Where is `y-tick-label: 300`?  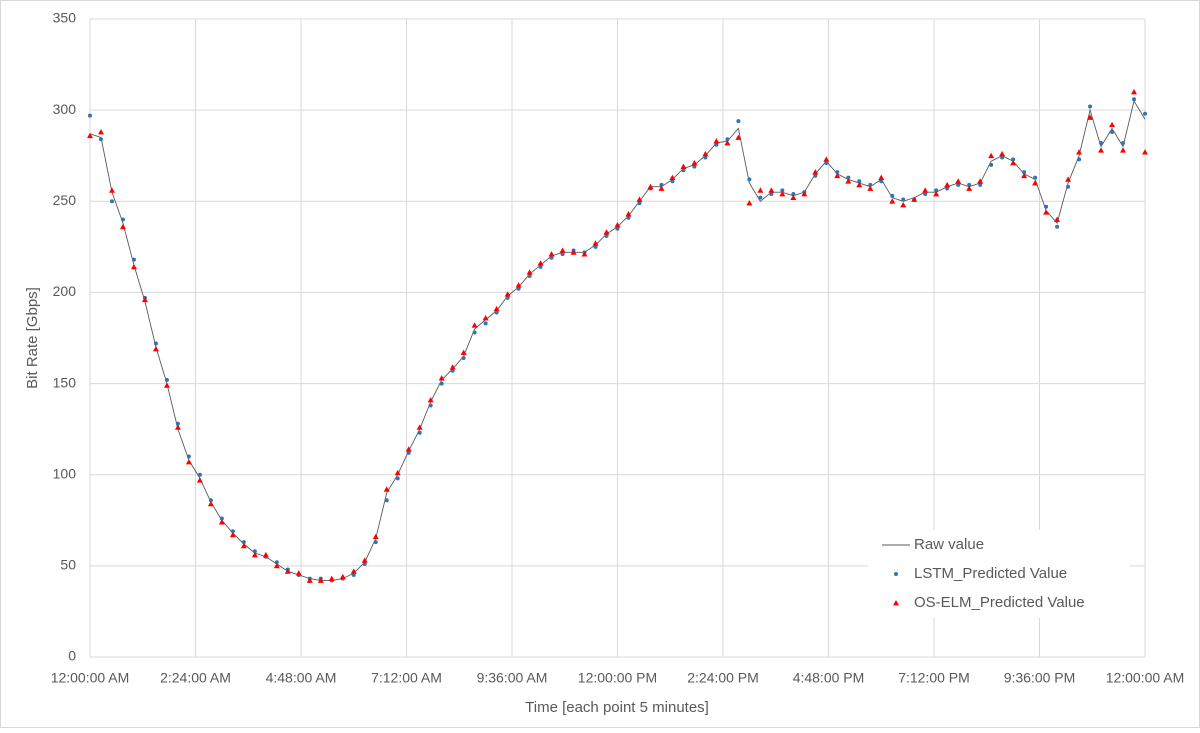
y-tick-label: 300 is located at coordinates (65, 109).